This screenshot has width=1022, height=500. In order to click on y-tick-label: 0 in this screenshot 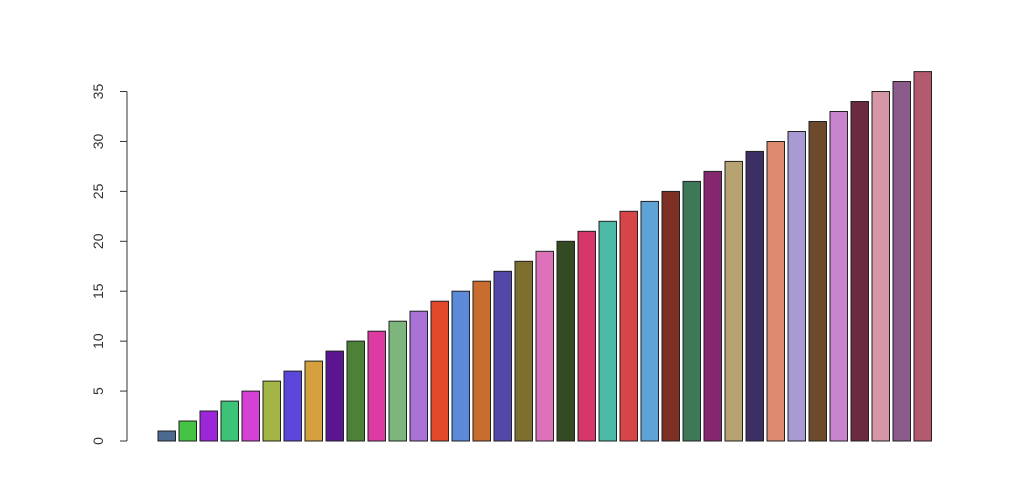, I will do `click(98, 441)`.